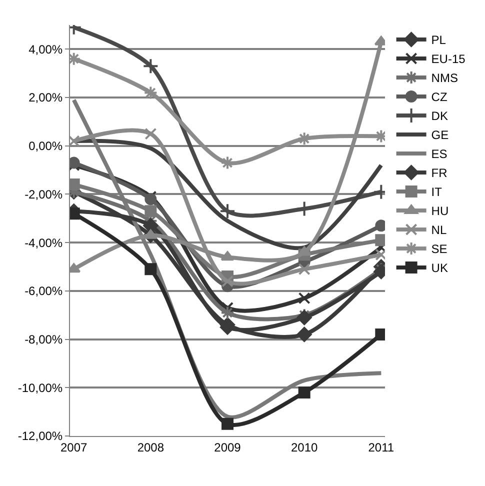 The width and height of the screenshot is (485, 486). What do you see at coordinates (45, 146) in the screenshot?
I see `y-tick-label: 0,00%` at bounding box center [45, 146].